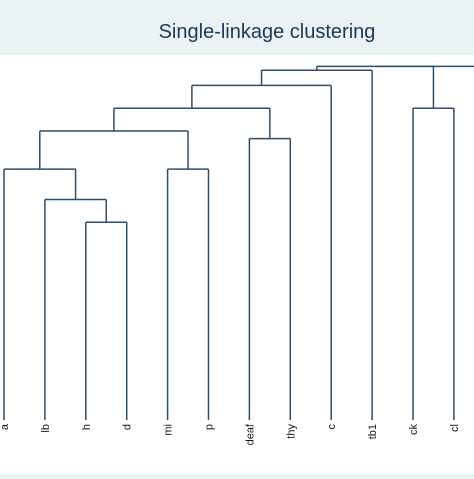  Describe the element at coordinates (128, 427) in the screenshot. I see `leaf-label-d: d` at that location.